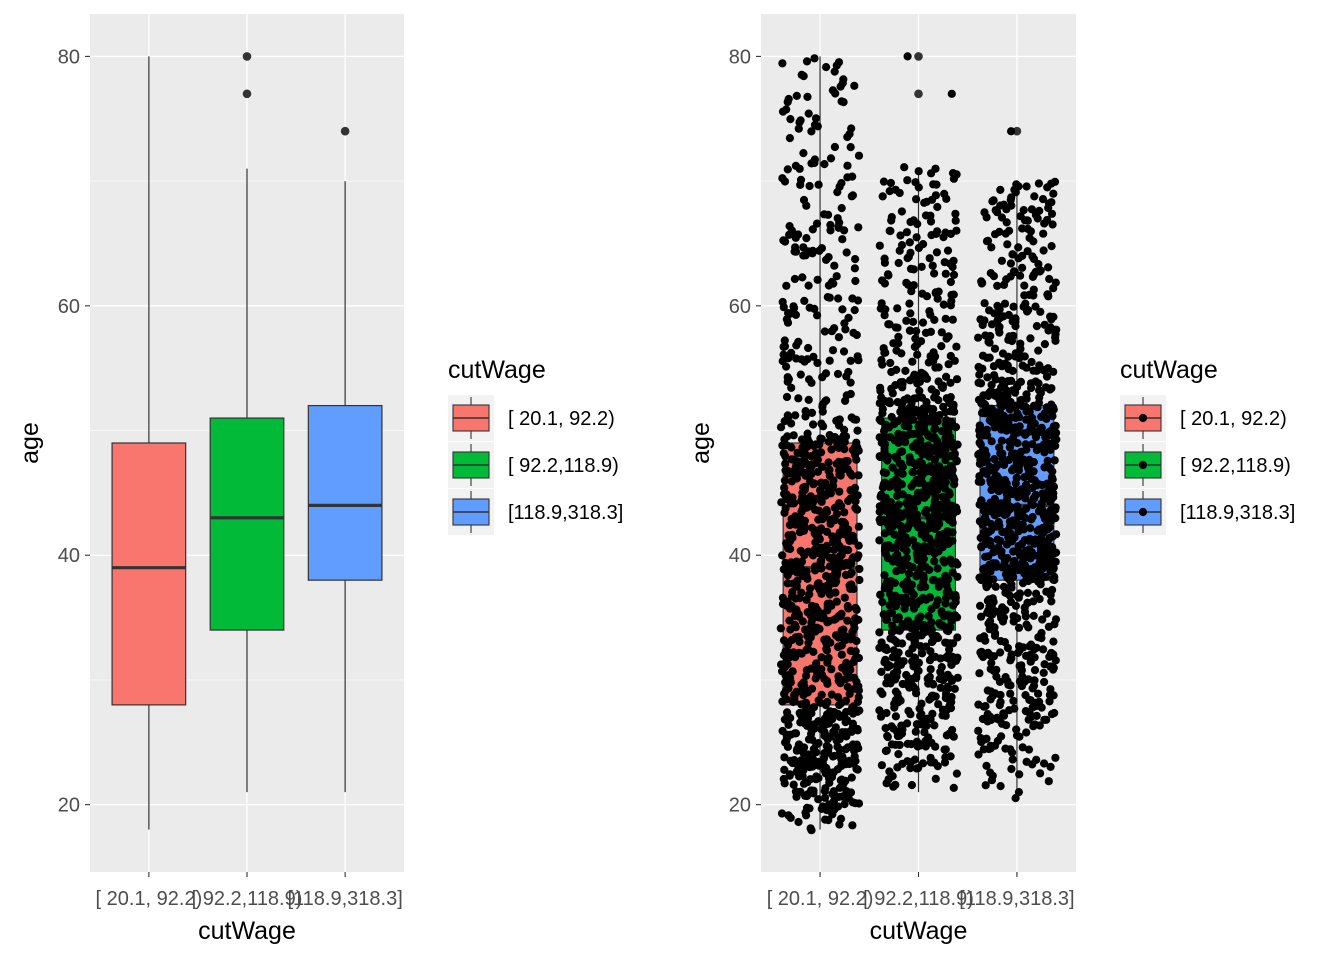 The height and width of the screenshot is (960, 1344). What do you see at coordinates (69, 57) in the screenshot?
I see `y-tick-label: 80` at bounding box center [69, 57].